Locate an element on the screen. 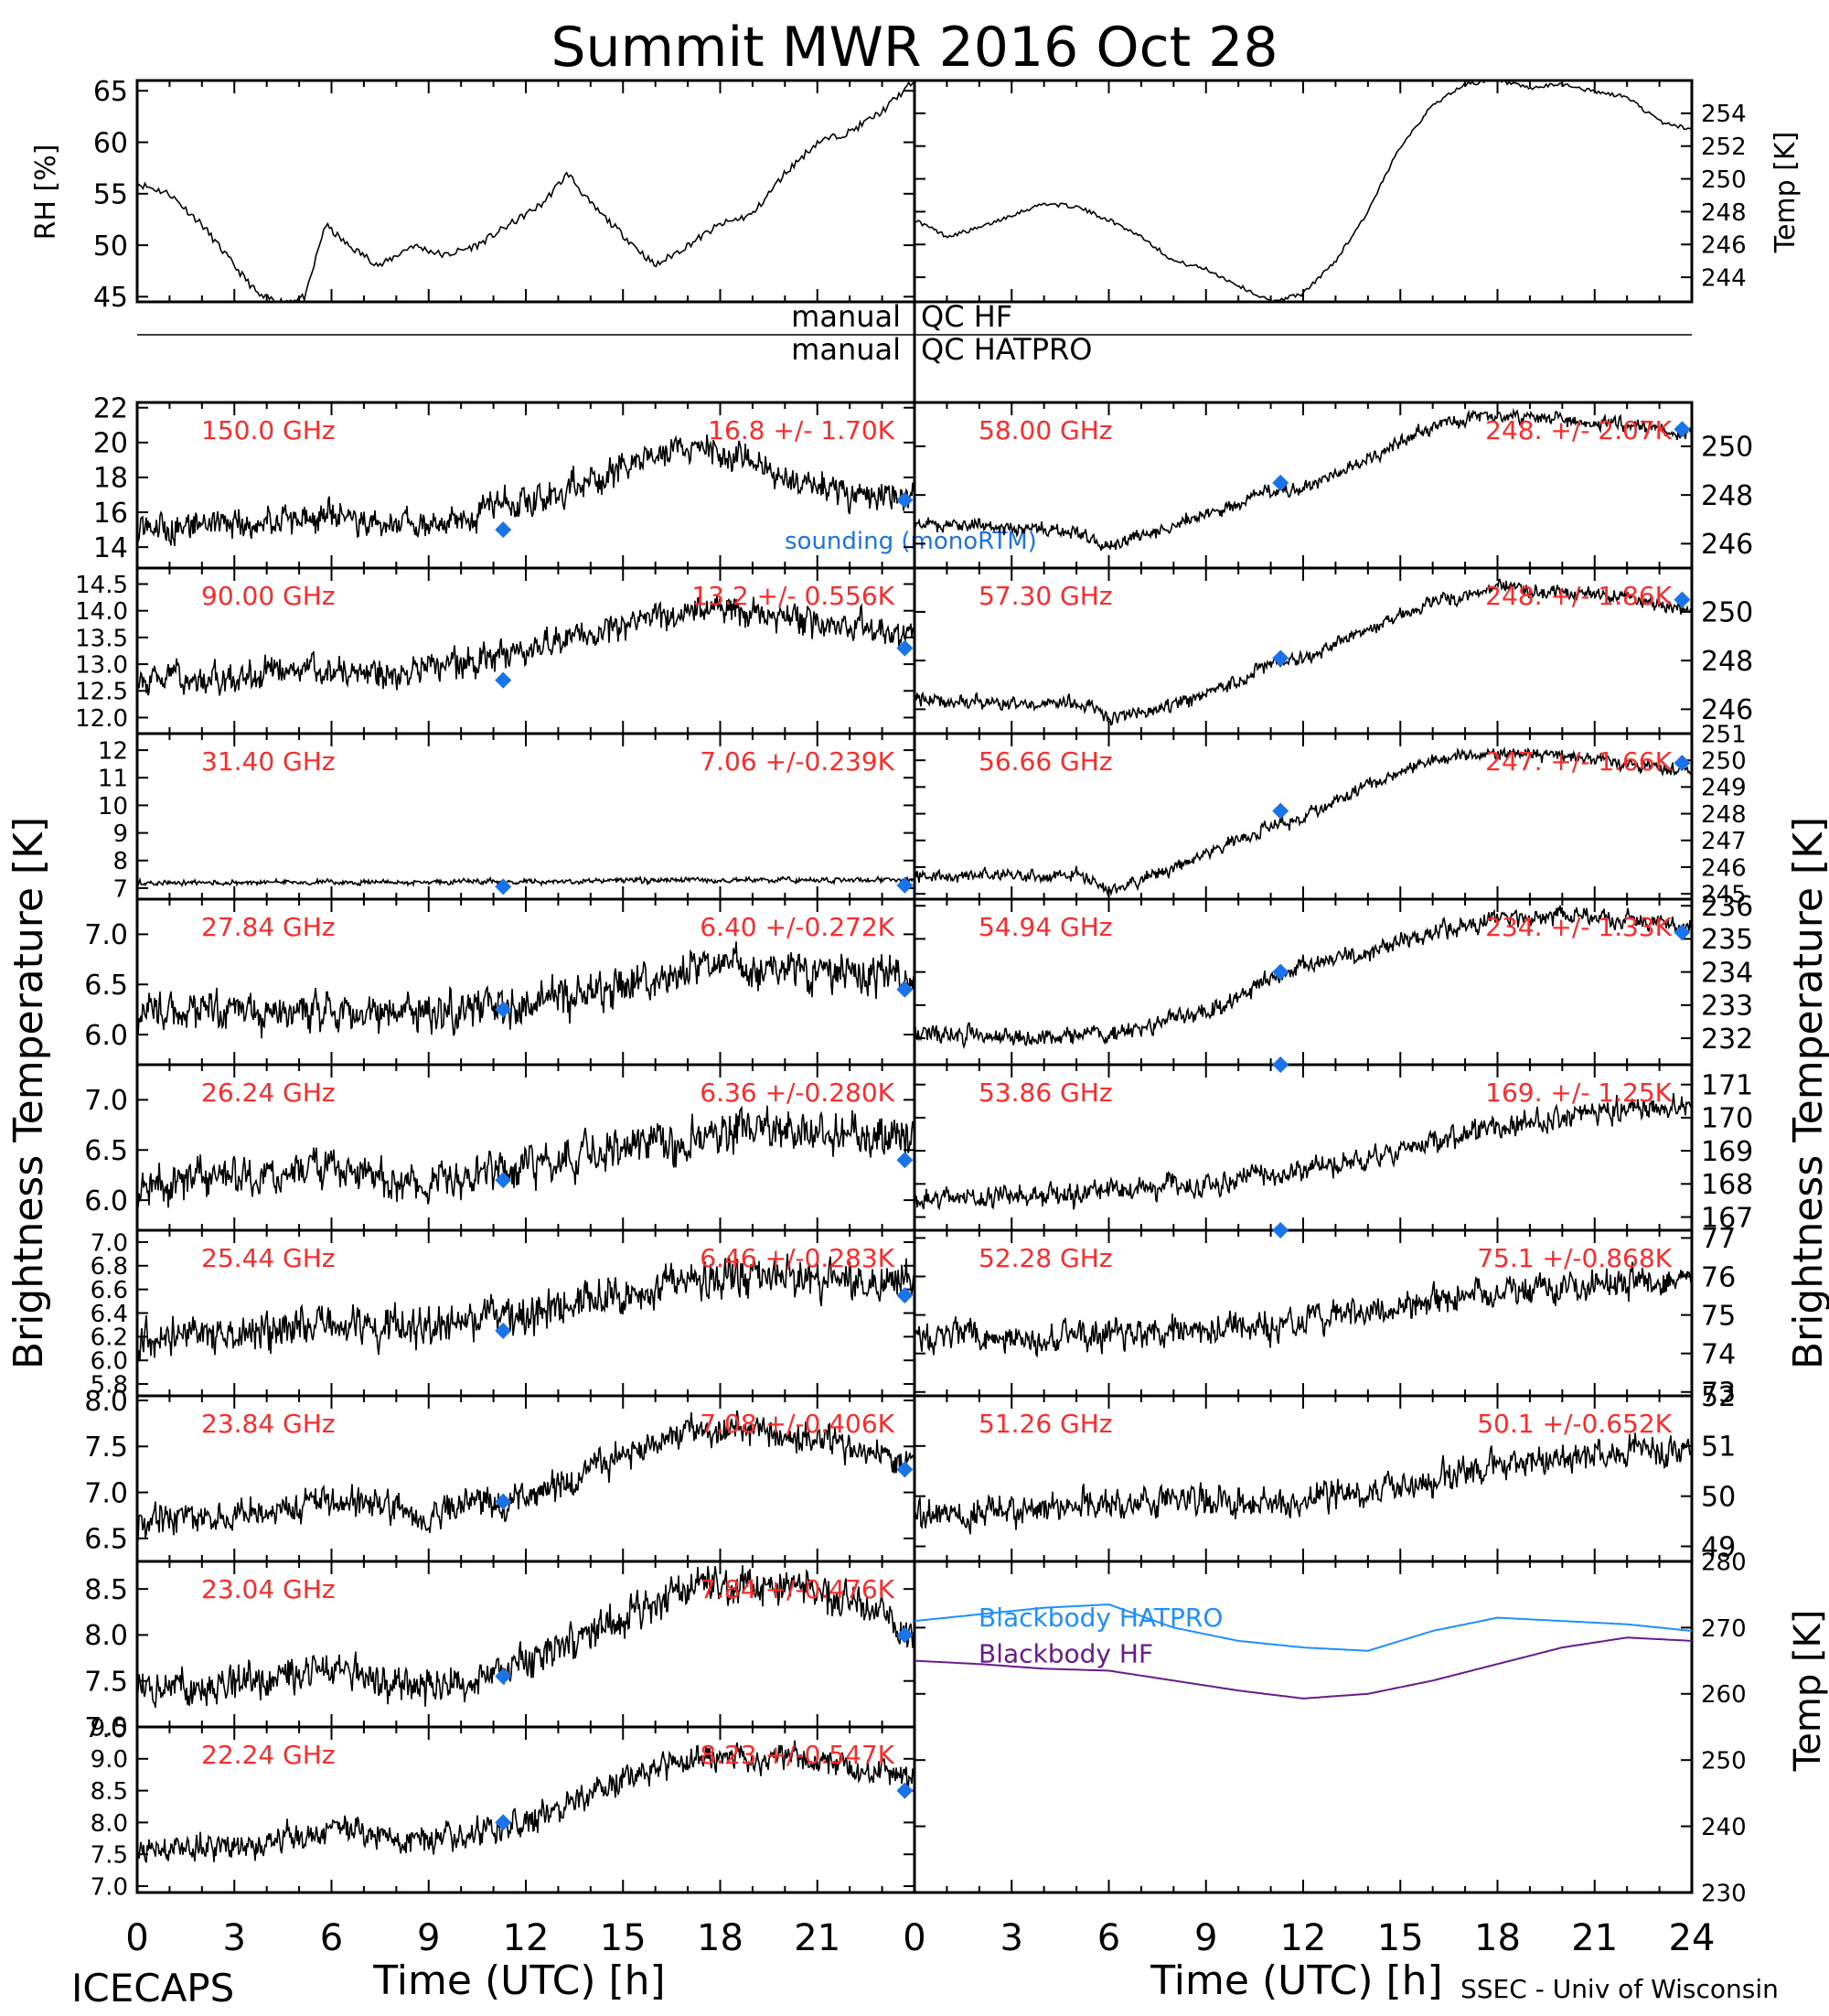  f90-series-line is located at coordinates (525, 645).